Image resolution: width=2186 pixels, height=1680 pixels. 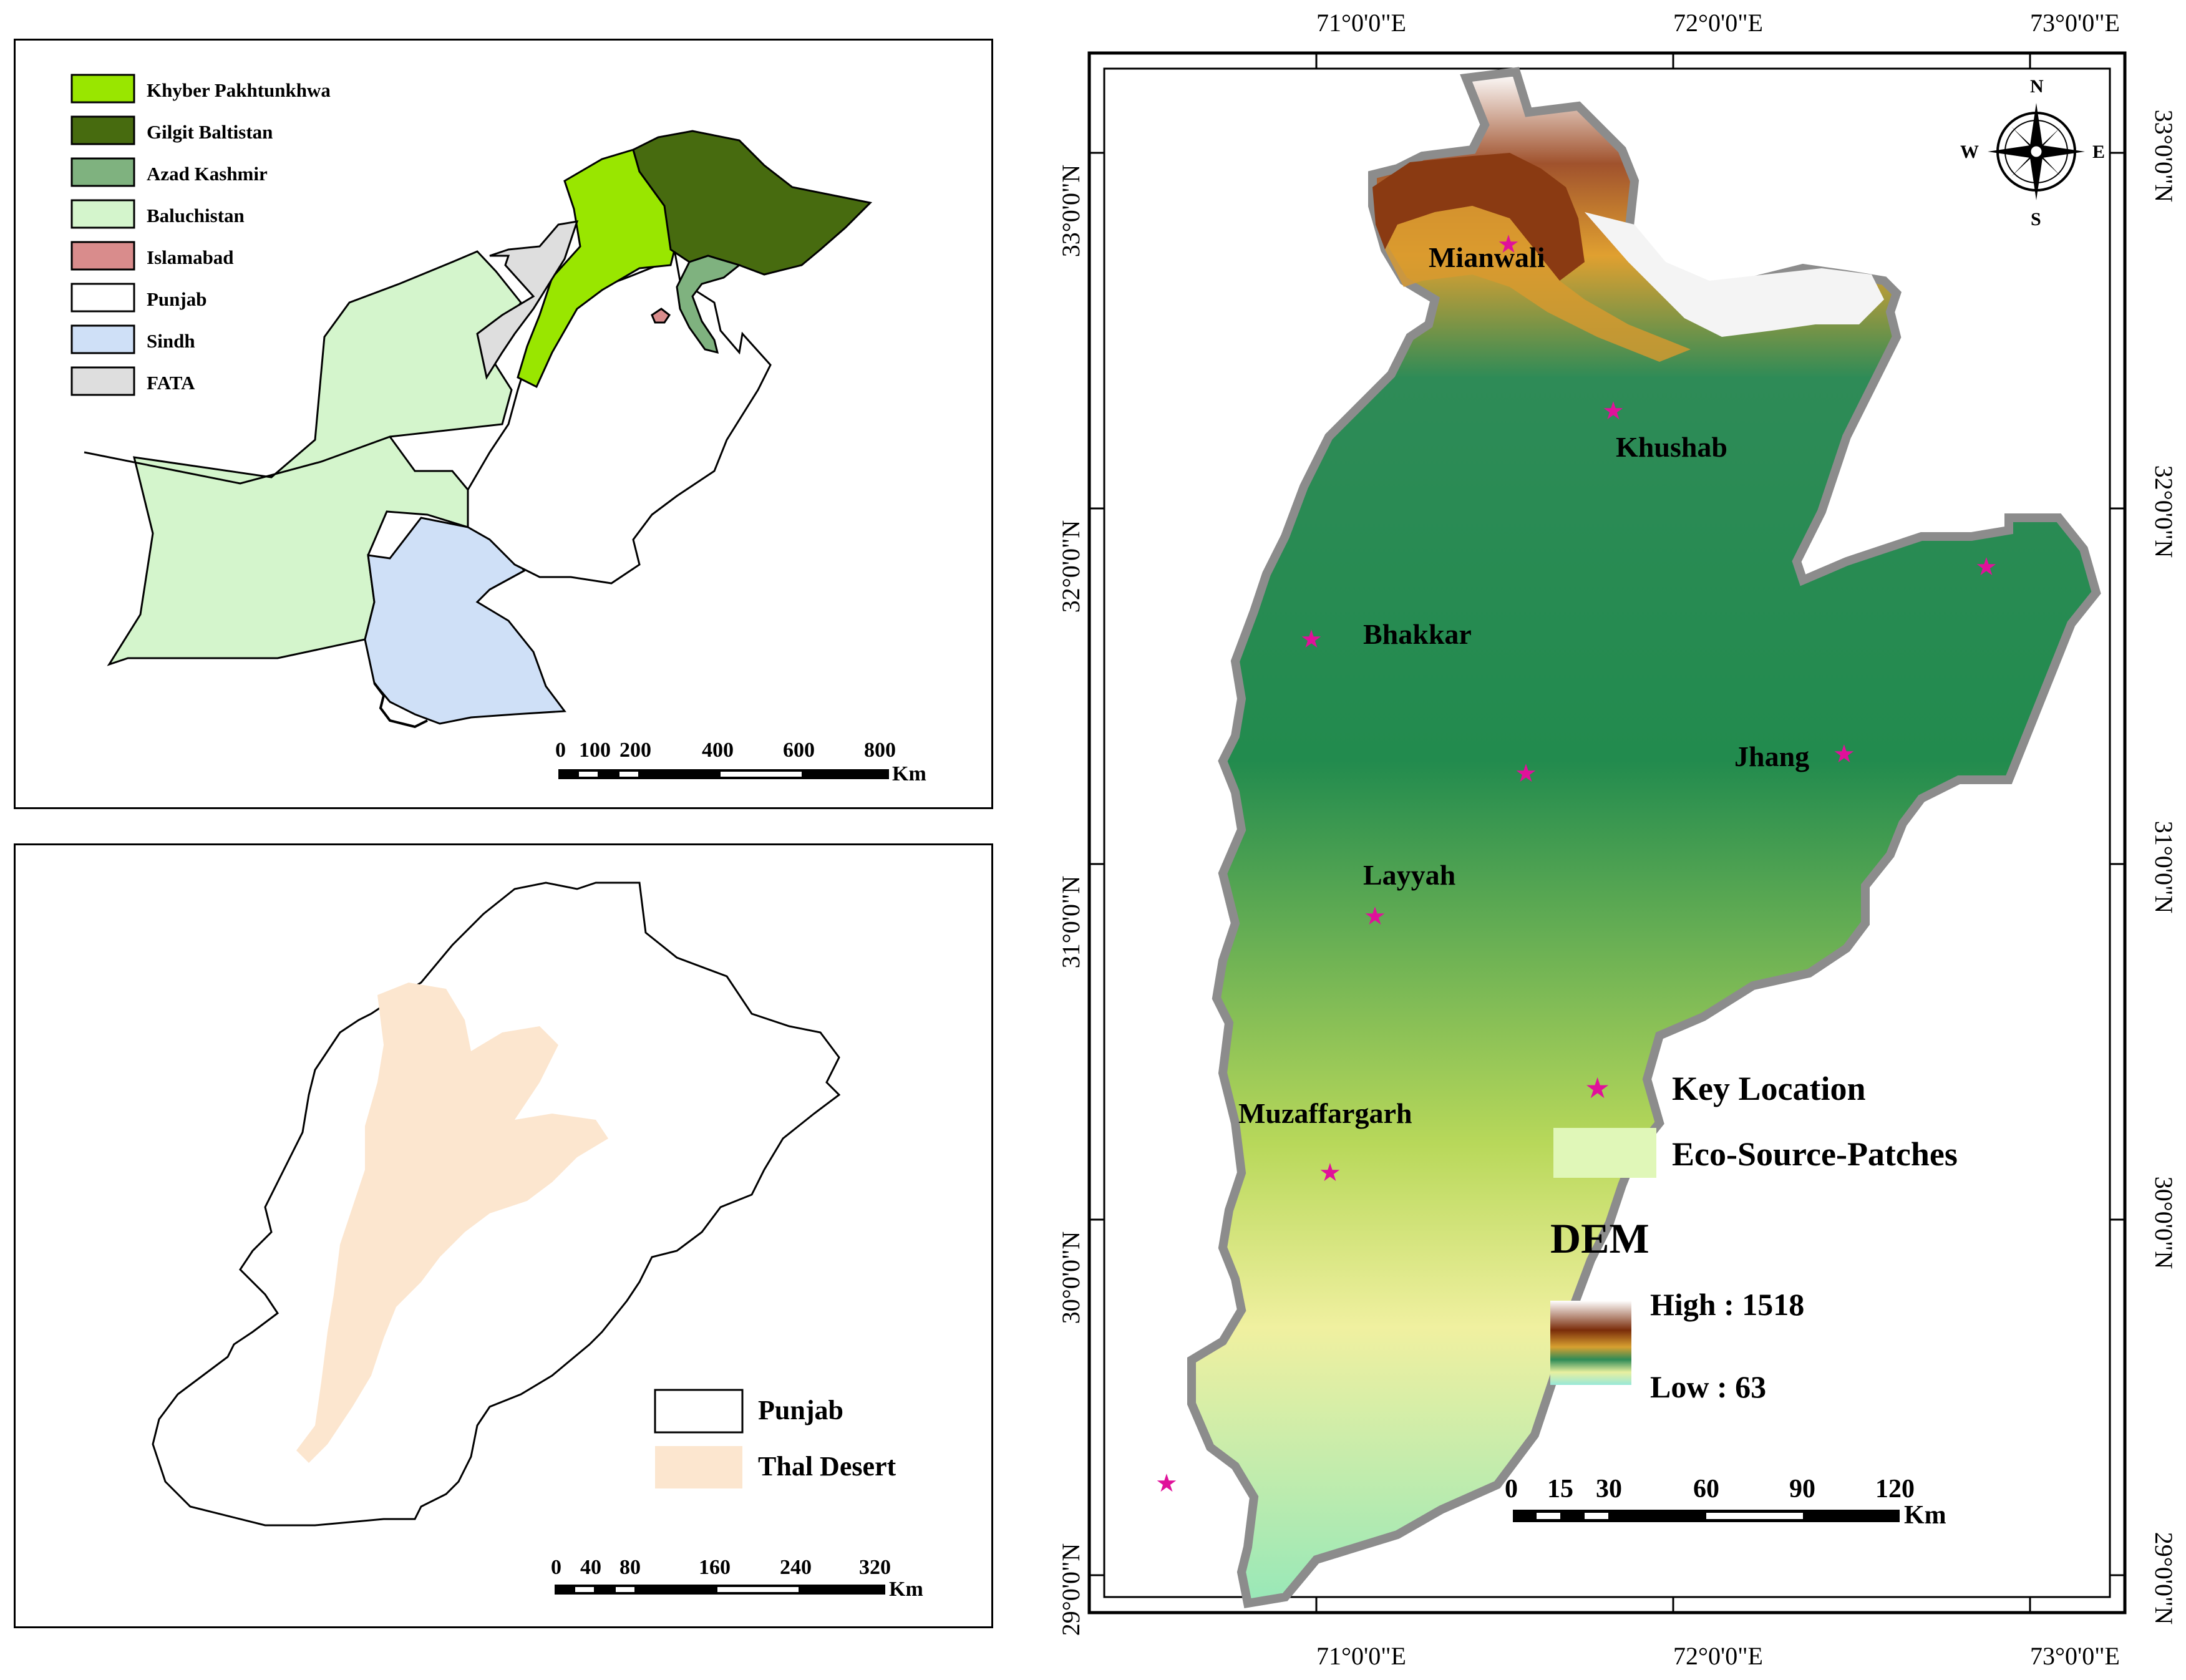 What do you see at coordinates (1538, 284) in the screenshot?
I see `mountain-orange-band` at bounding box center [1538, 284].